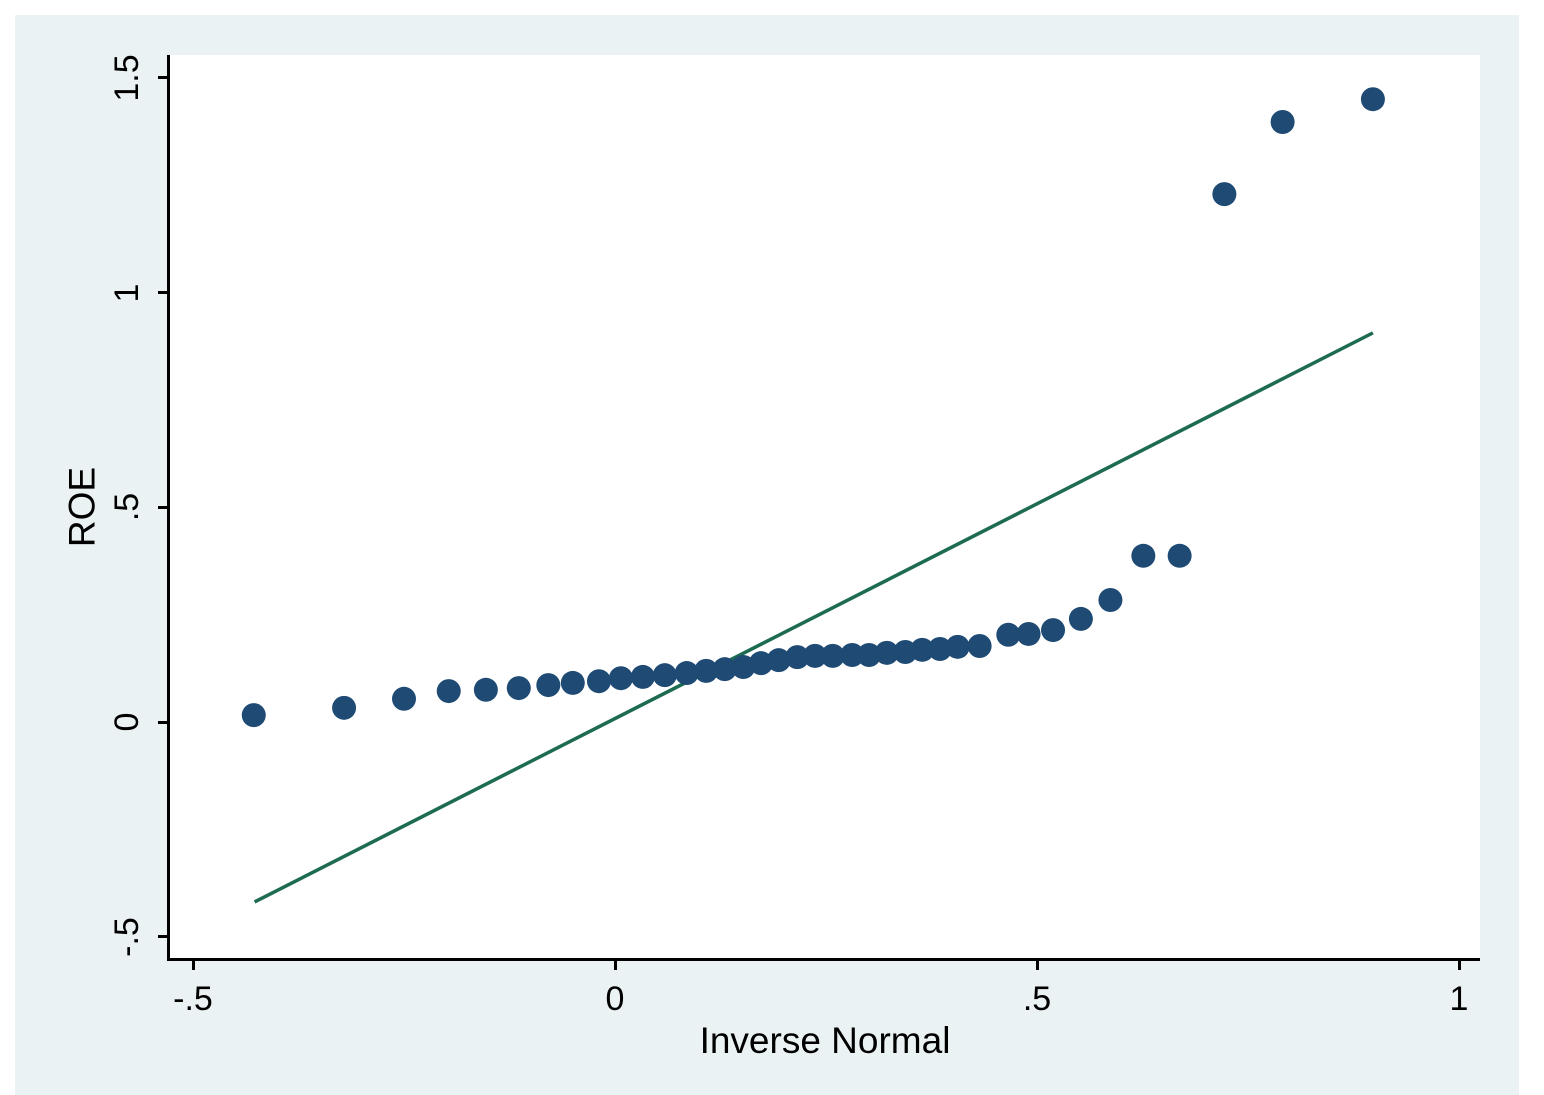  I want to click on y-axis-tick-label: 1.5, so click(127, 78).